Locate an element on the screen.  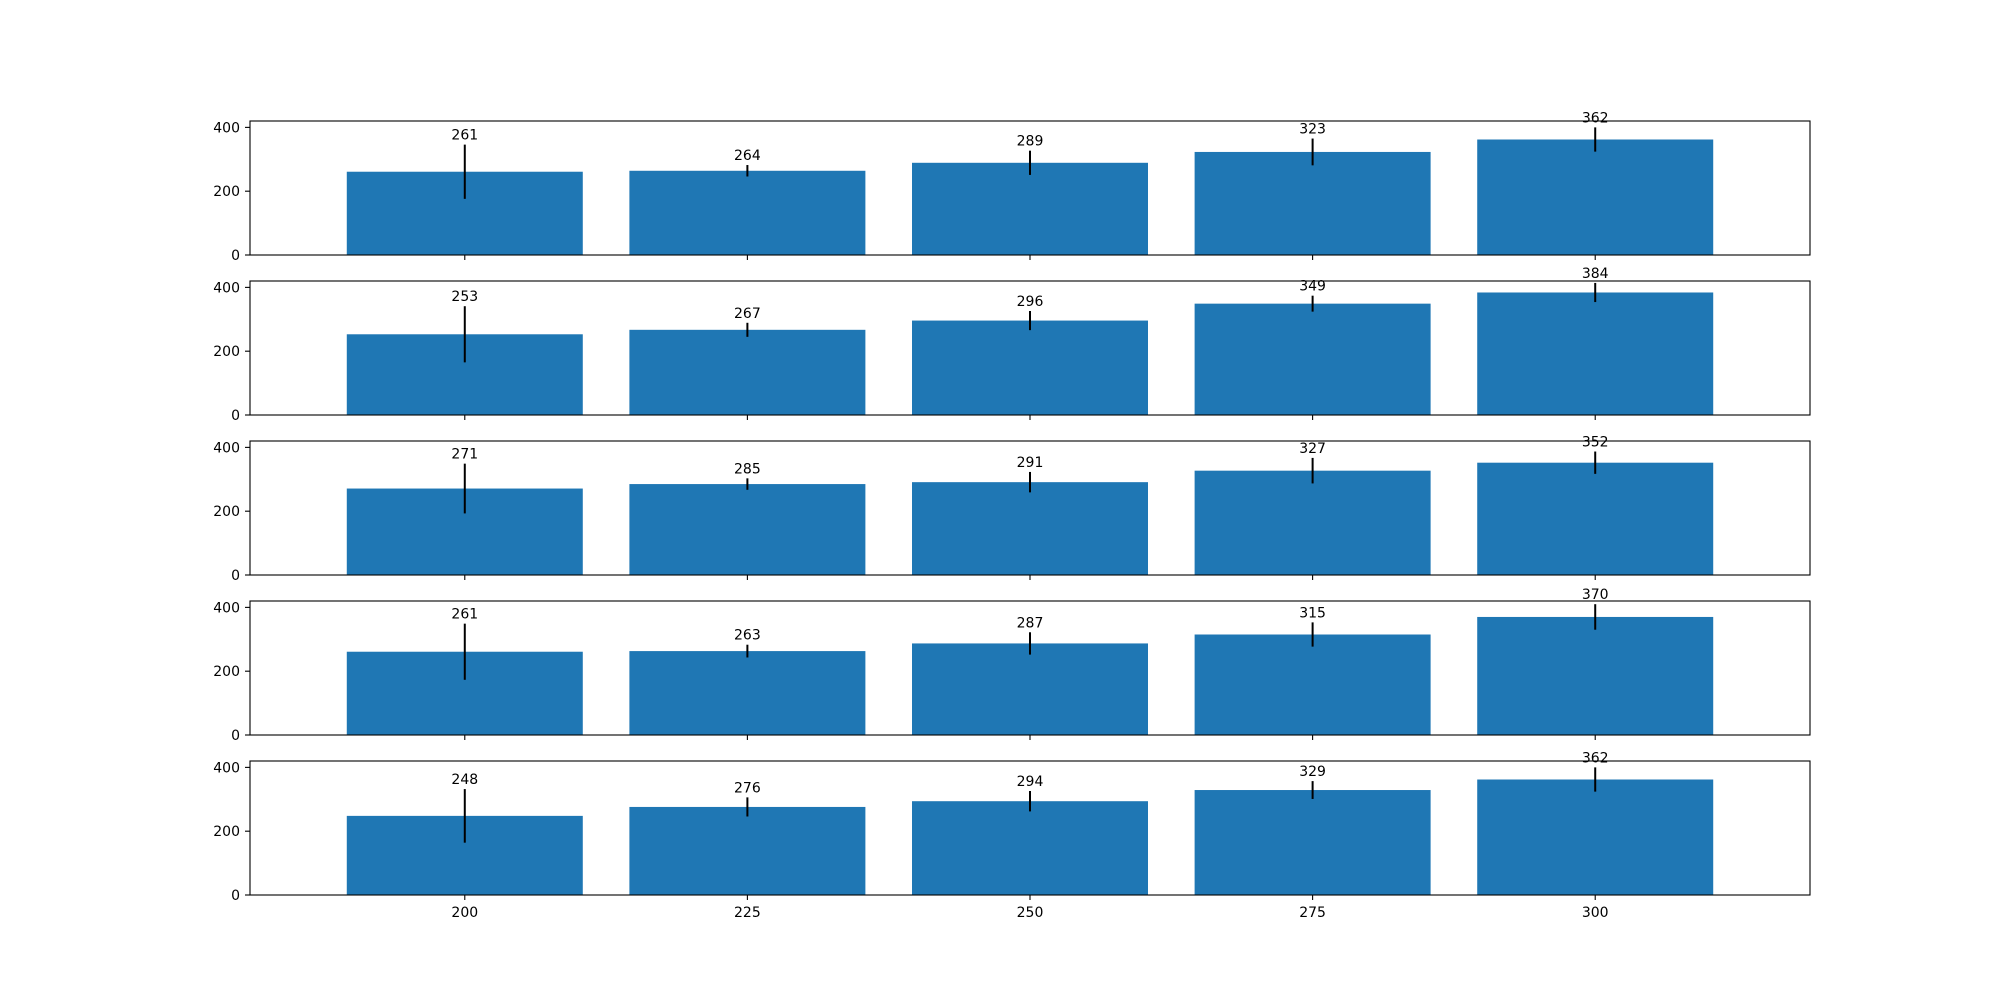
subplot-5: 248 276 294 329 362 0 200 400 200 225 250 275 300 is located at coordinates (1012, 835).